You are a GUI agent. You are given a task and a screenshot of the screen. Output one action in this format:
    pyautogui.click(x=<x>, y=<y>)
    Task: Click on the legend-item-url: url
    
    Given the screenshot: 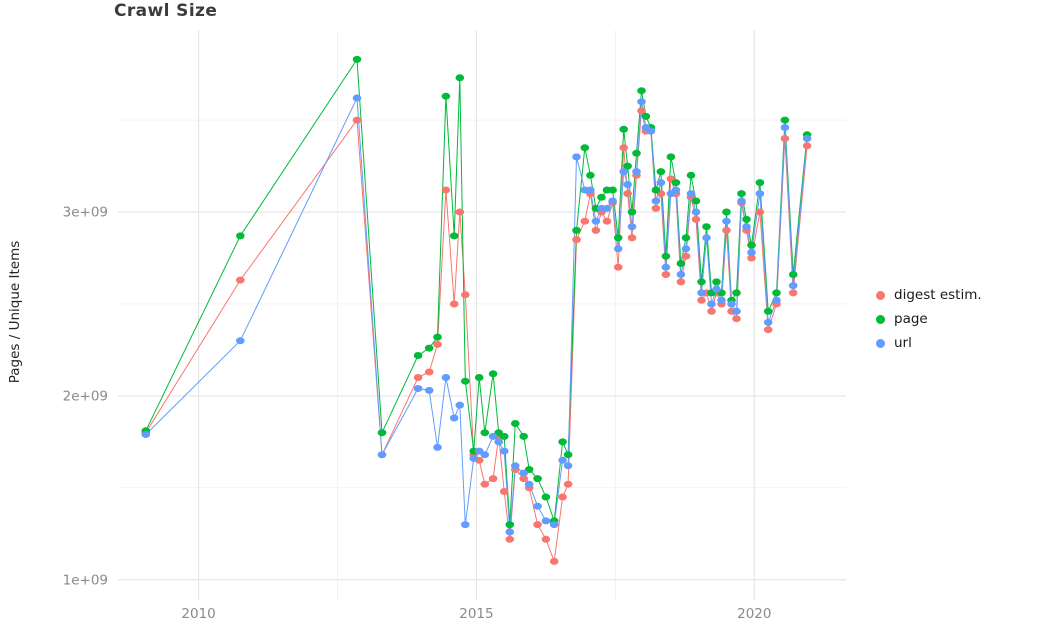 What is the action you would take?
    pyautogui.click(x=929, y=343)
    